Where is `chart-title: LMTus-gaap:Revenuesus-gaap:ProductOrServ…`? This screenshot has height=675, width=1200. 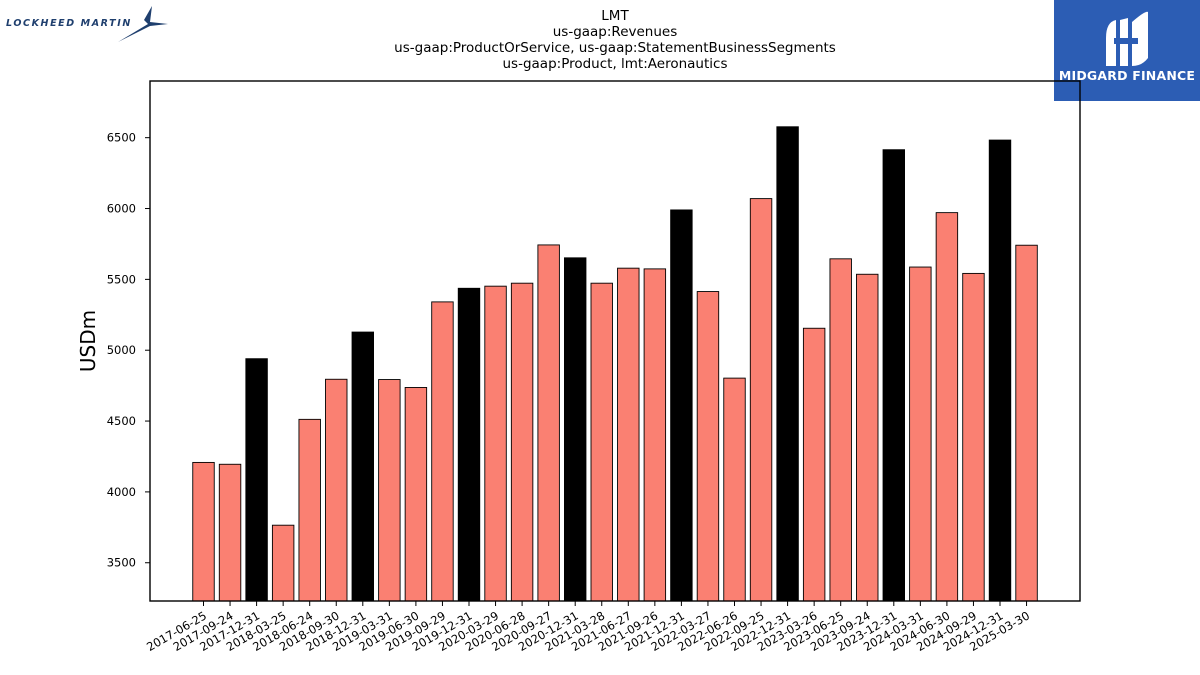 chart-title: LMTus-gaap:Revenuesus-gaap:ProductOrServ… is located at coordinates (615, 40).